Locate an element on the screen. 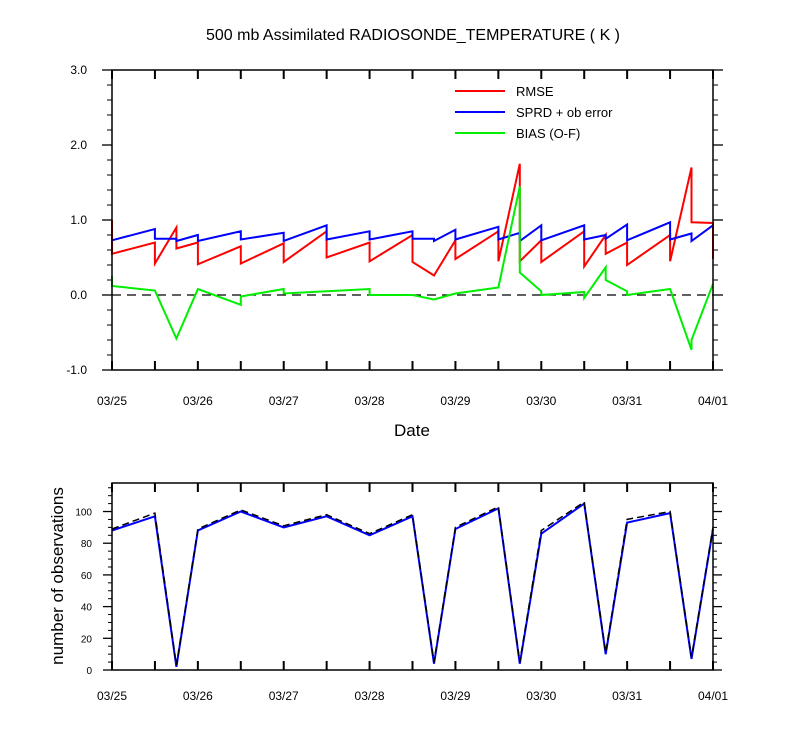 Image resolution: width=800 pixels, height=750 pixels. bottom-x-tick-label: 03/31 is located at coordinates (627, 696).